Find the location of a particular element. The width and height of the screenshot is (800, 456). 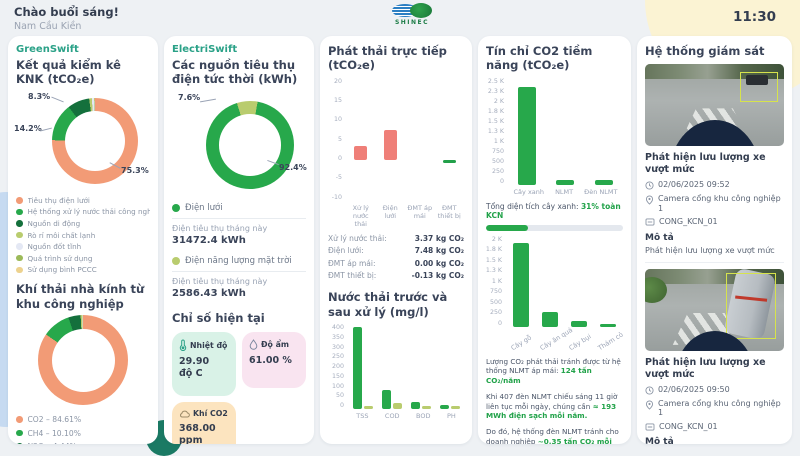

solar-source-label: Điện năng lượng mặt trời is located at coordinates (238, 260).